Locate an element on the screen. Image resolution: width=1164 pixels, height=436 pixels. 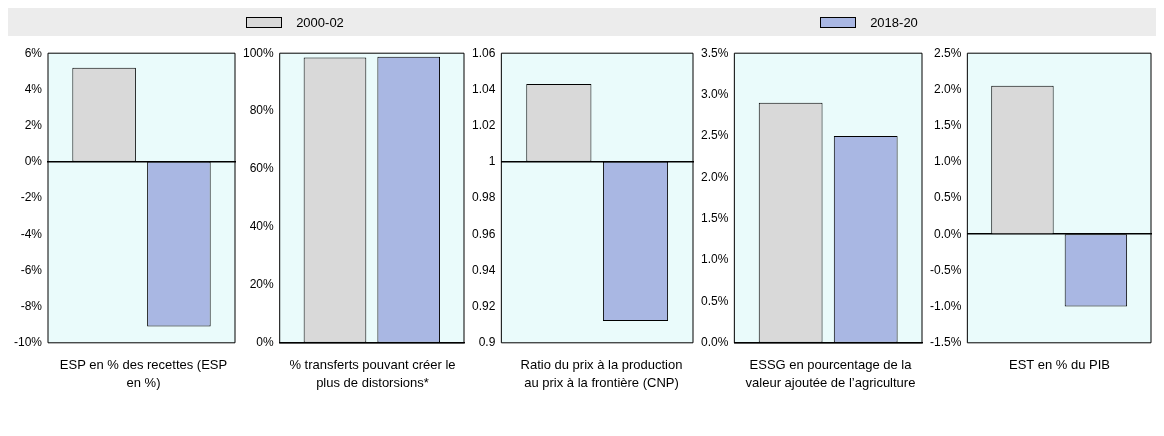
x-axis-title: EST en % du PIB is located at coordinates (1059, 365).